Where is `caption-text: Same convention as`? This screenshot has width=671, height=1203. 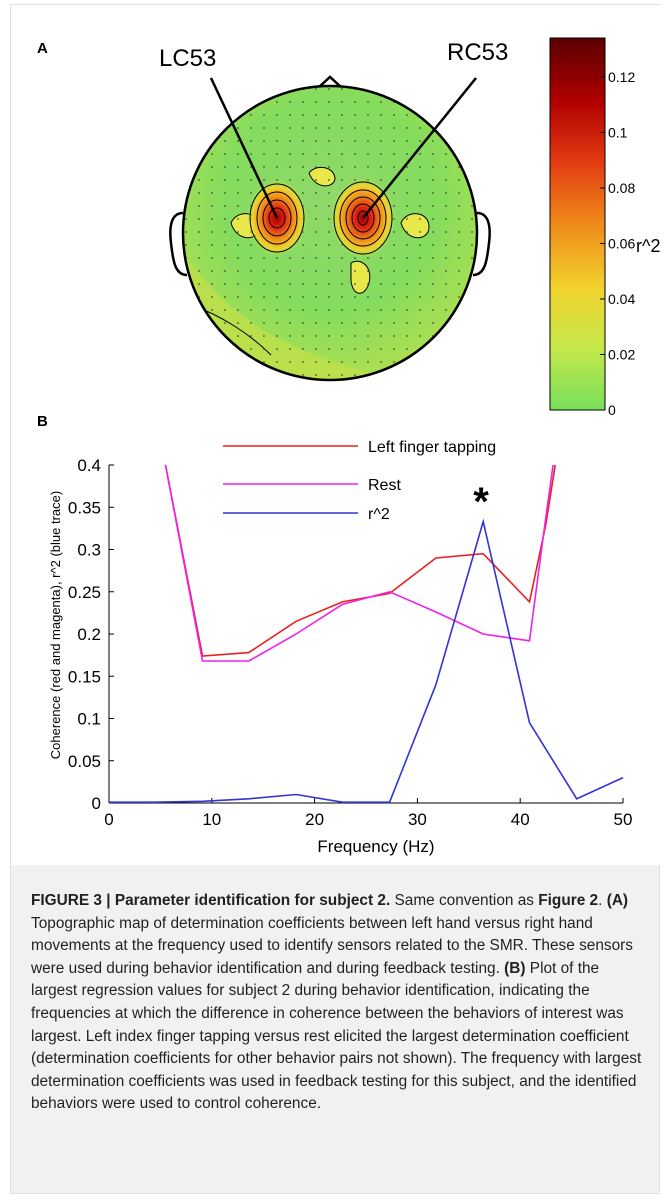
caption-text: Same convention as is located at coordinates (464, 900).